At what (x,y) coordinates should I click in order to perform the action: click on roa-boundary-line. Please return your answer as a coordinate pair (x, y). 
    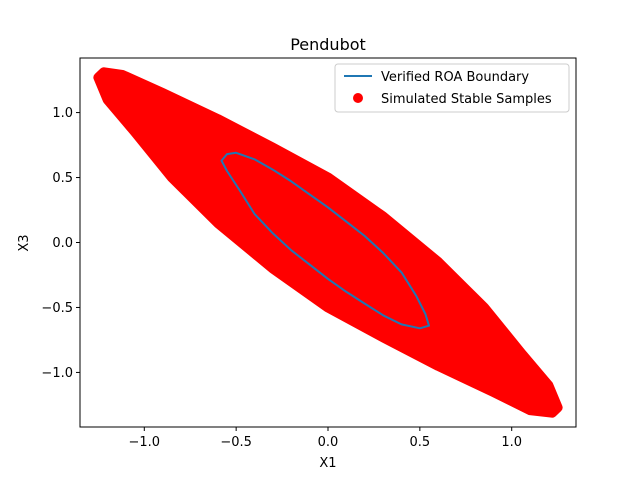
    Looking at the image, I should click on (325, 240).